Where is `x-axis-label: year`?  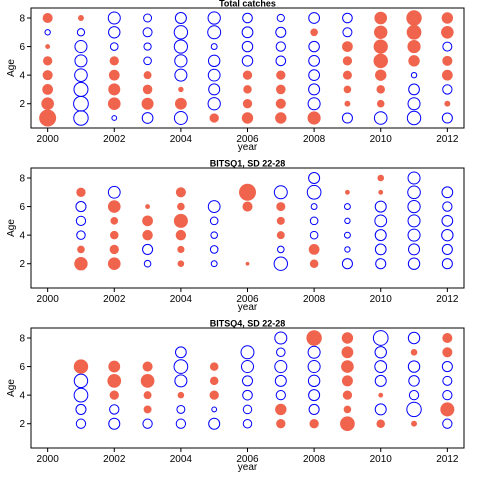 x-axis-label: year is located at coordinates (248, 307).